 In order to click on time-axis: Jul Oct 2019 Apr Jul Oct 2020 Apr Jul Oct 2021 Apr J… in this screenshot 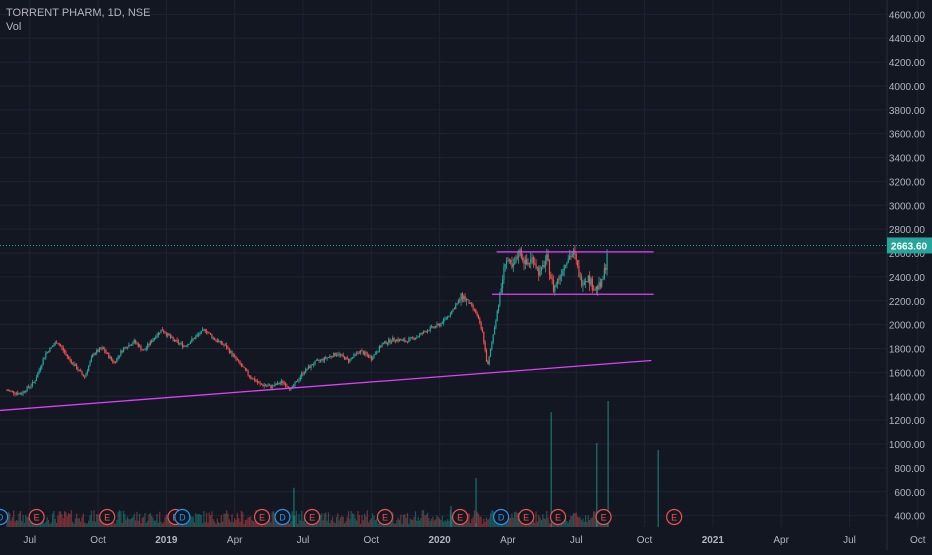, I will do `click(474, 540)`.